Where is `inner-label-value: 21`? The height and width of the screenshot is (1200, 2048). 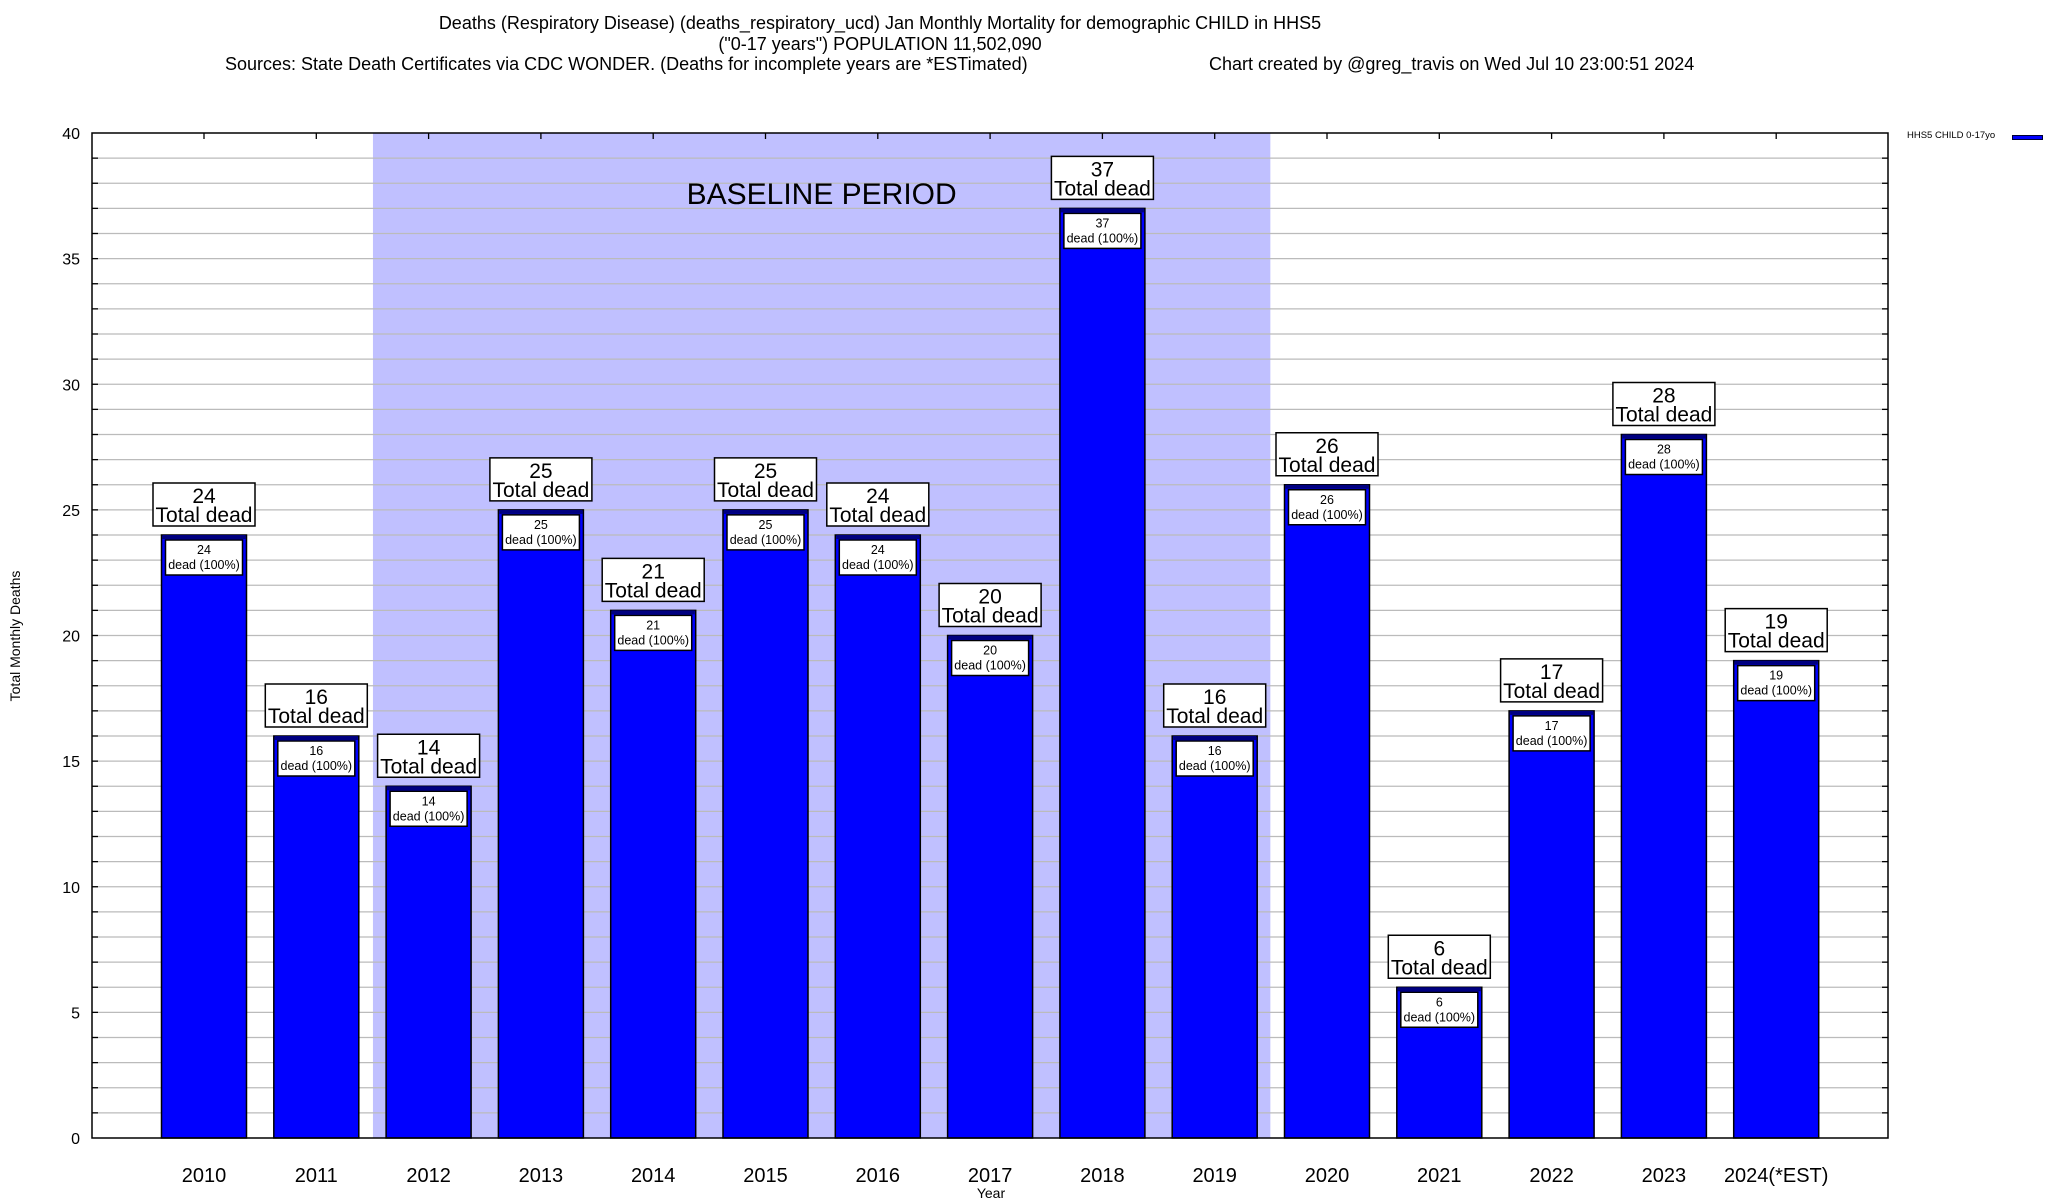
inner-label-value: 21 is located at coordinates (653, 625).